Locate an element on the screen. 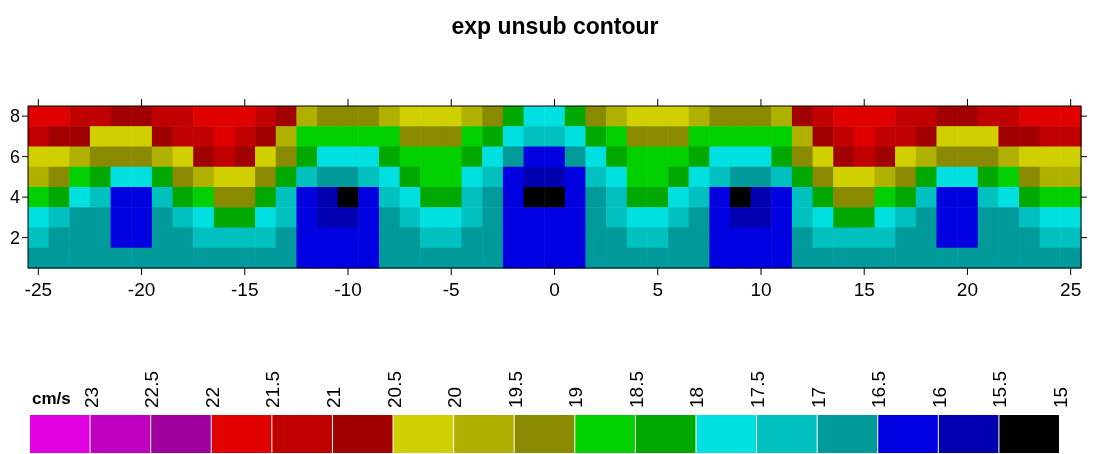 Image resolution: width=1096 pixels, height=454 pixels. y-tick-label: 2 is located at coordinates (14, 237).